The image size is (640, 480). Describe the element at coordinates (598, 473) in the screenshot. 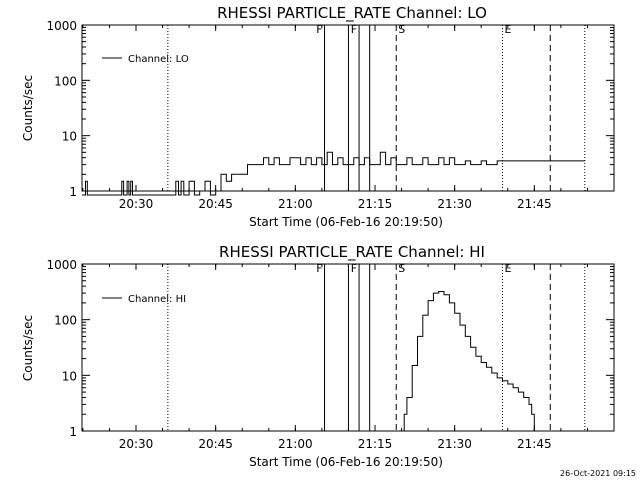

I see `footer-timestamp: 26-Oct-2021 09:15` at that location.